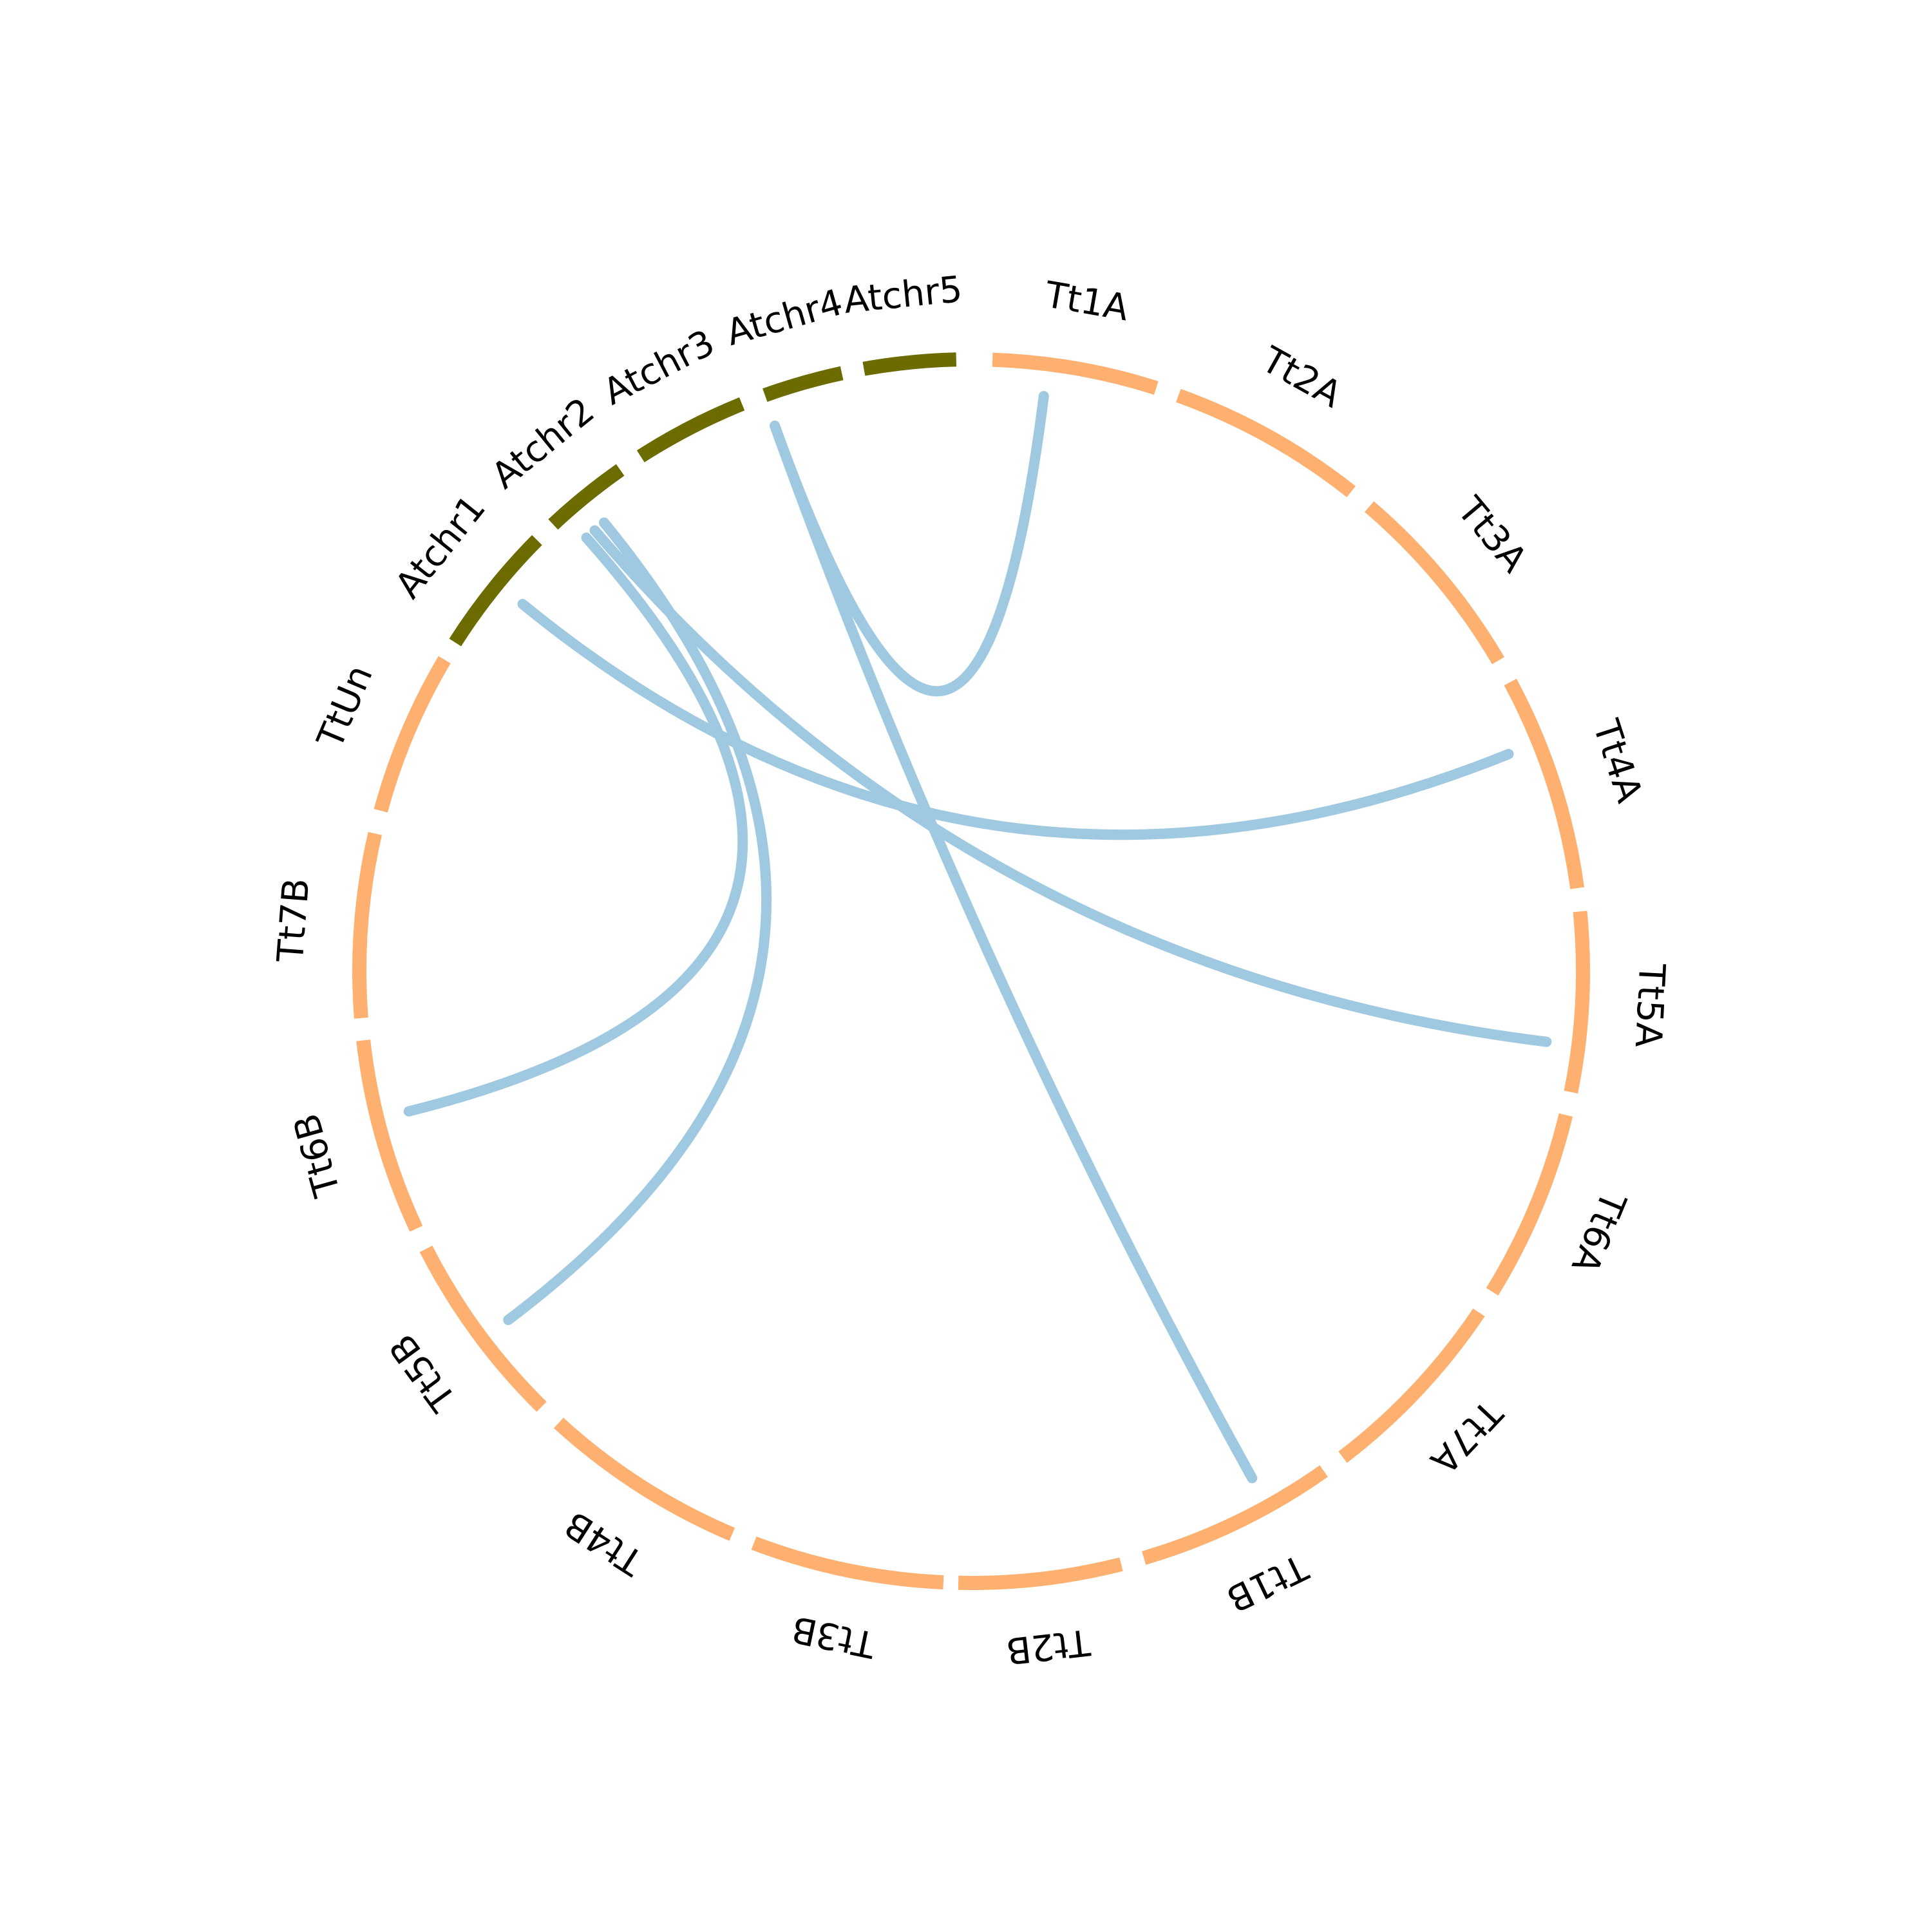 The height and width of the screenshot is (1932, 1932). Describe the element at coordinates (690, 430) in the screenshot. I see `segment-atchr3` at that location.